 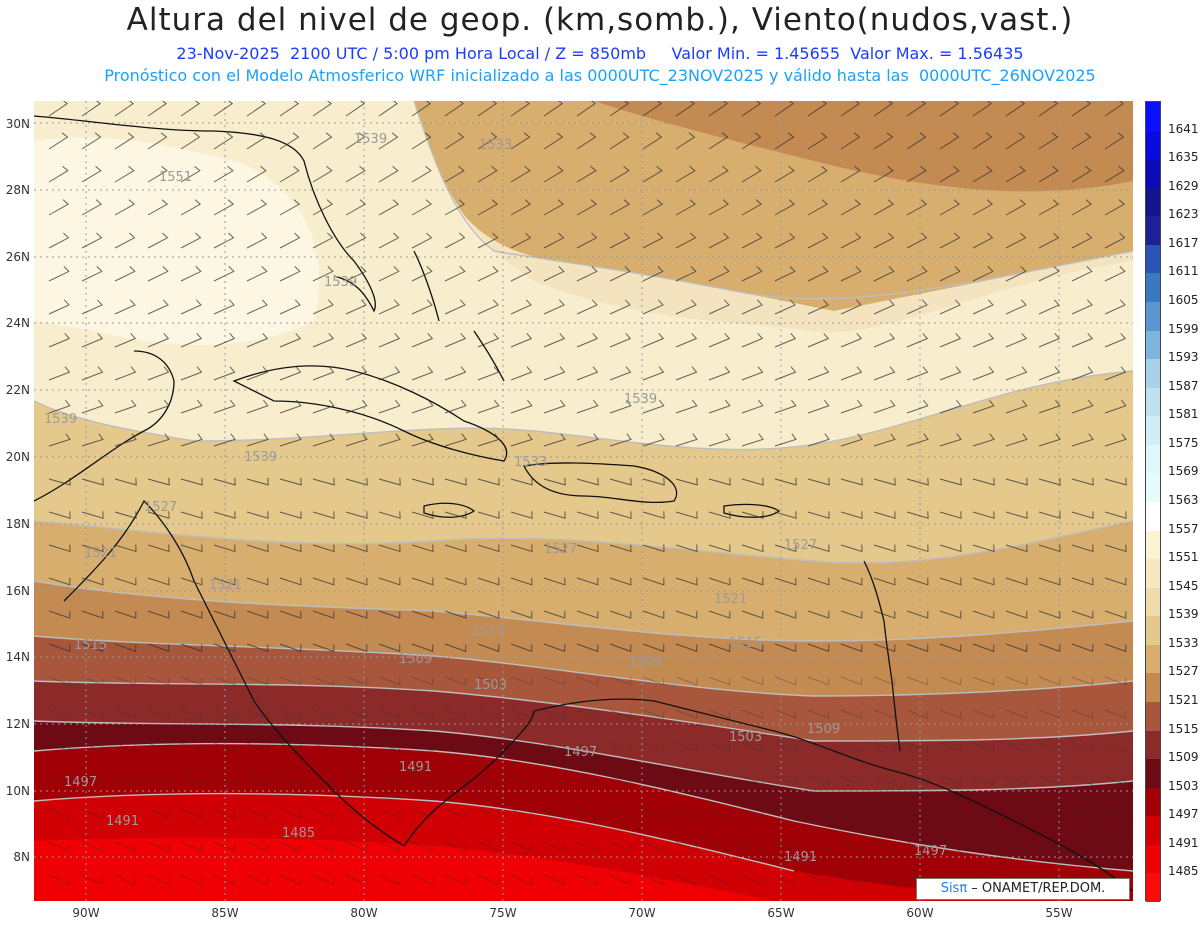 I want to click on lon-tick: 90W, so click(x=86, y=913).